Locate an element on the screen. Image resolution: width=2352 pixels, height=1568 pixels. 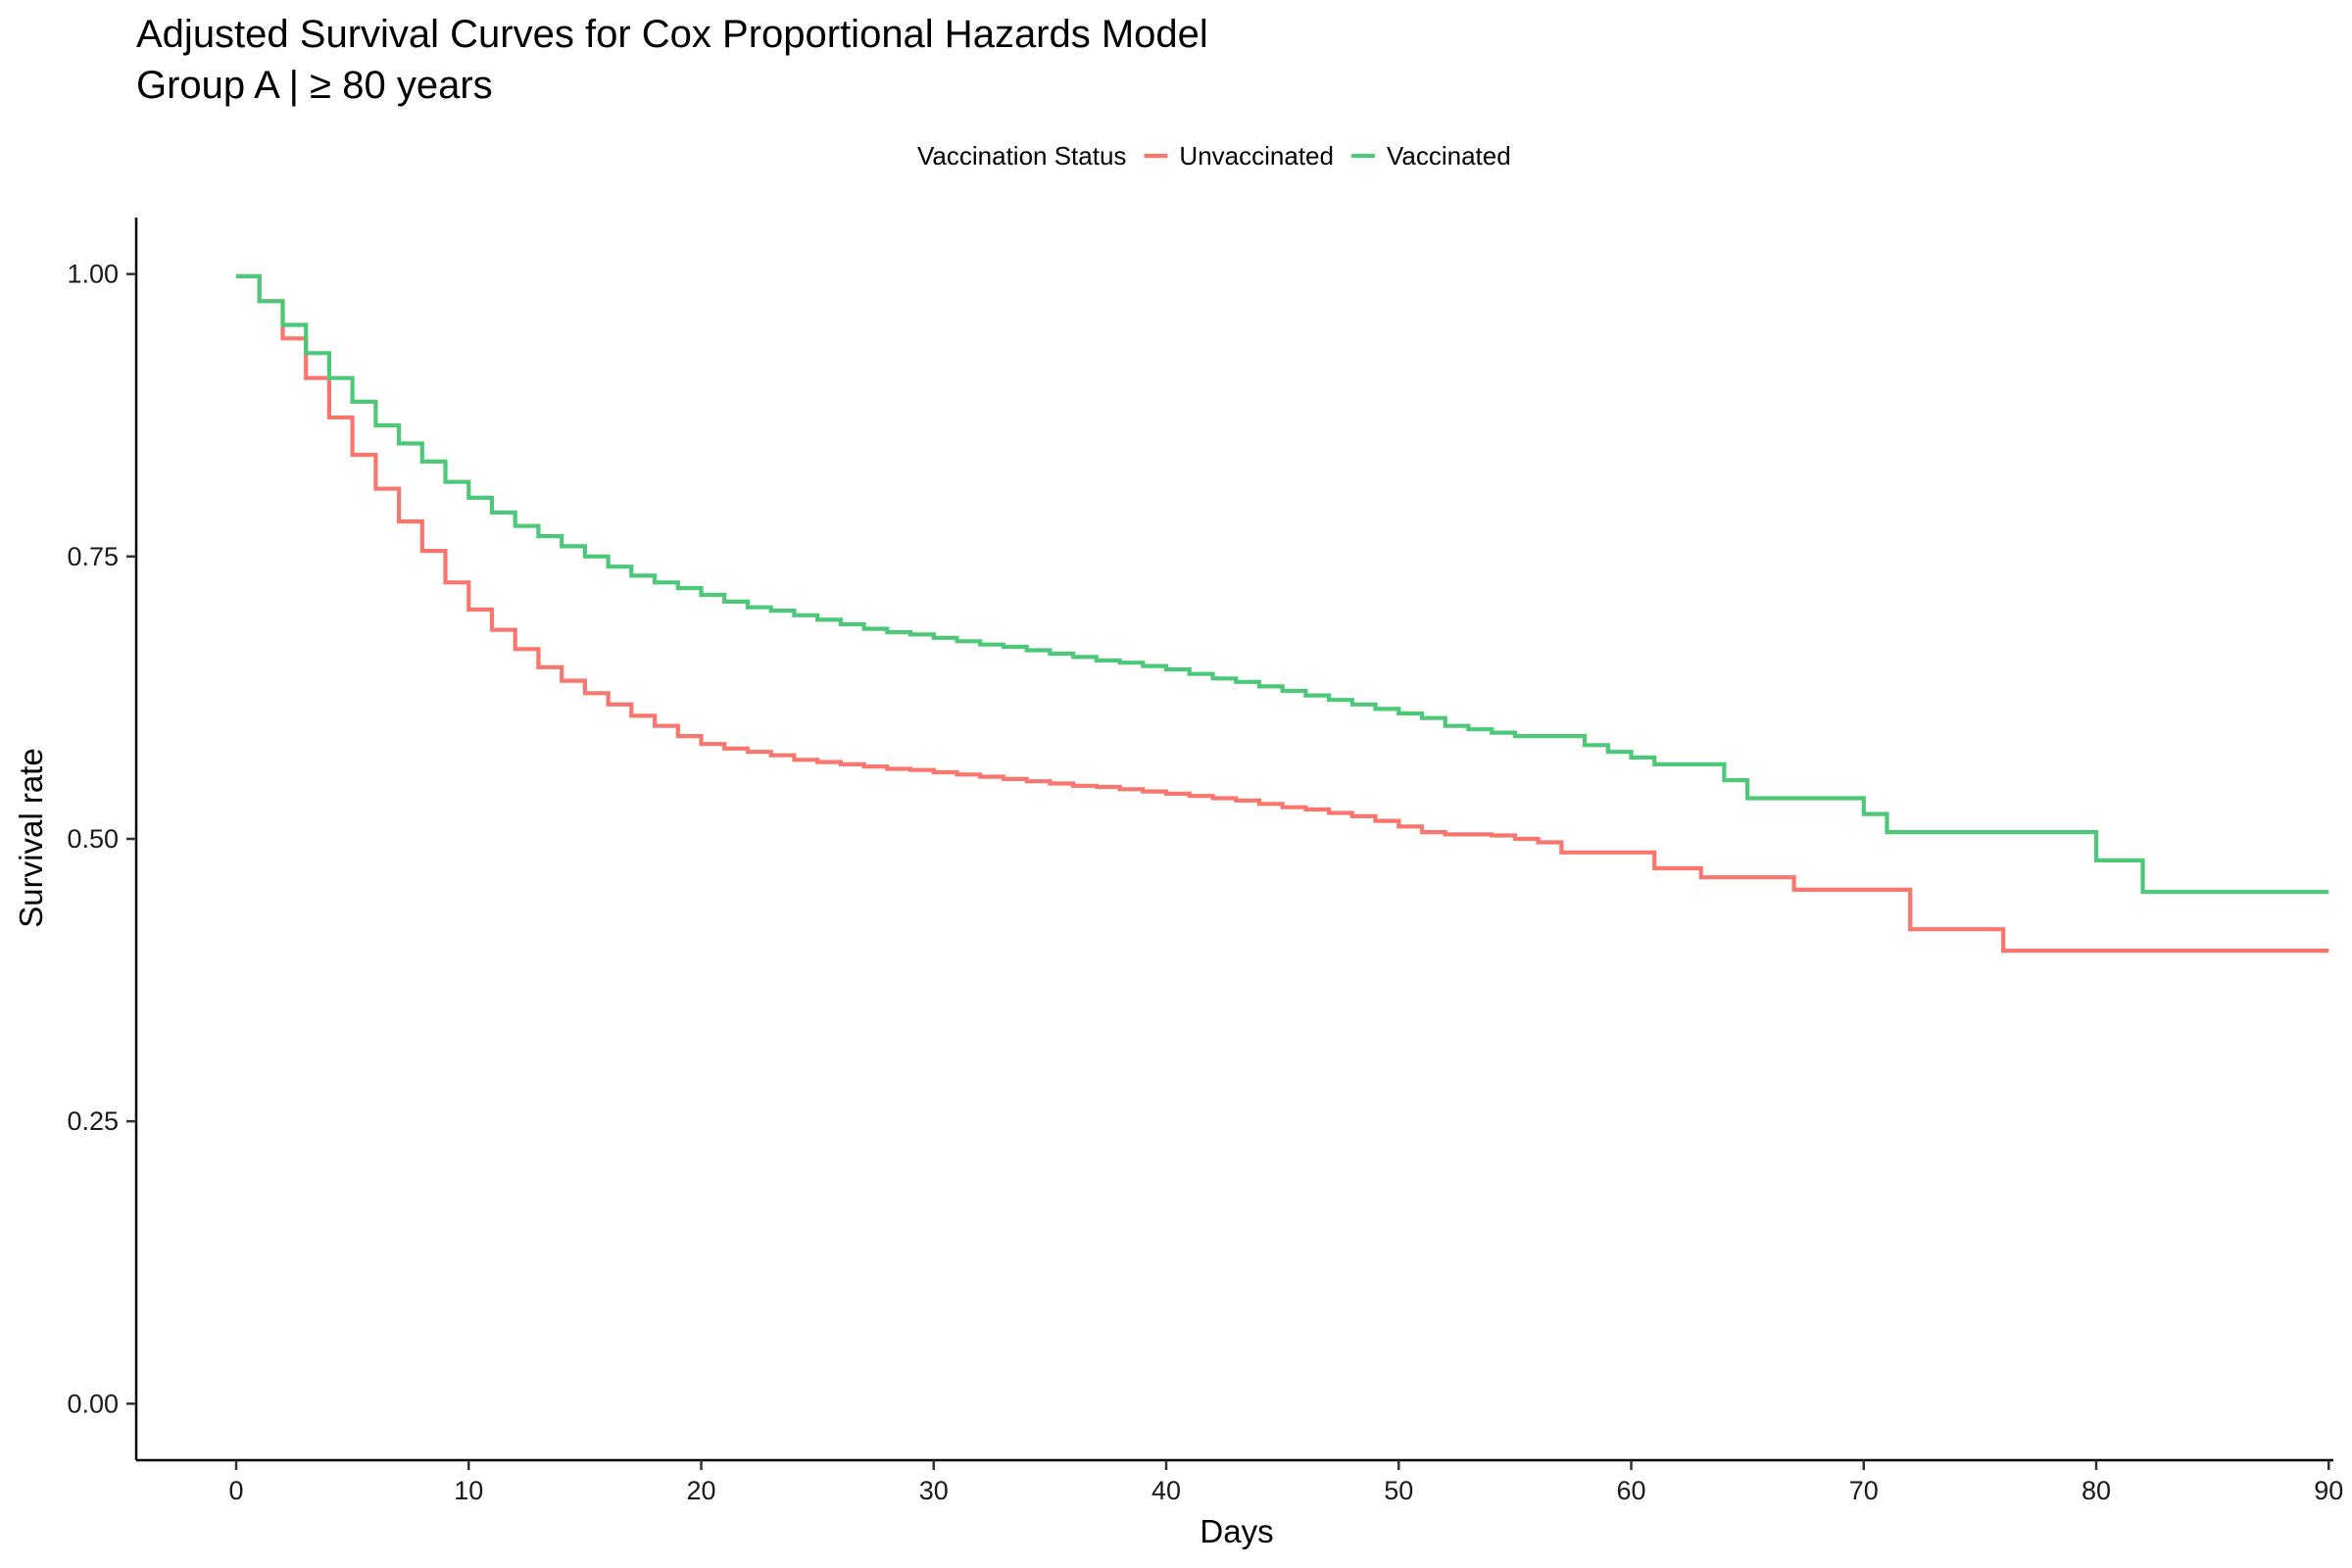
x-axis-ticks: 0 10 20 30 40 50 60 70 80 90 is located at coordinates (1286, 1482).